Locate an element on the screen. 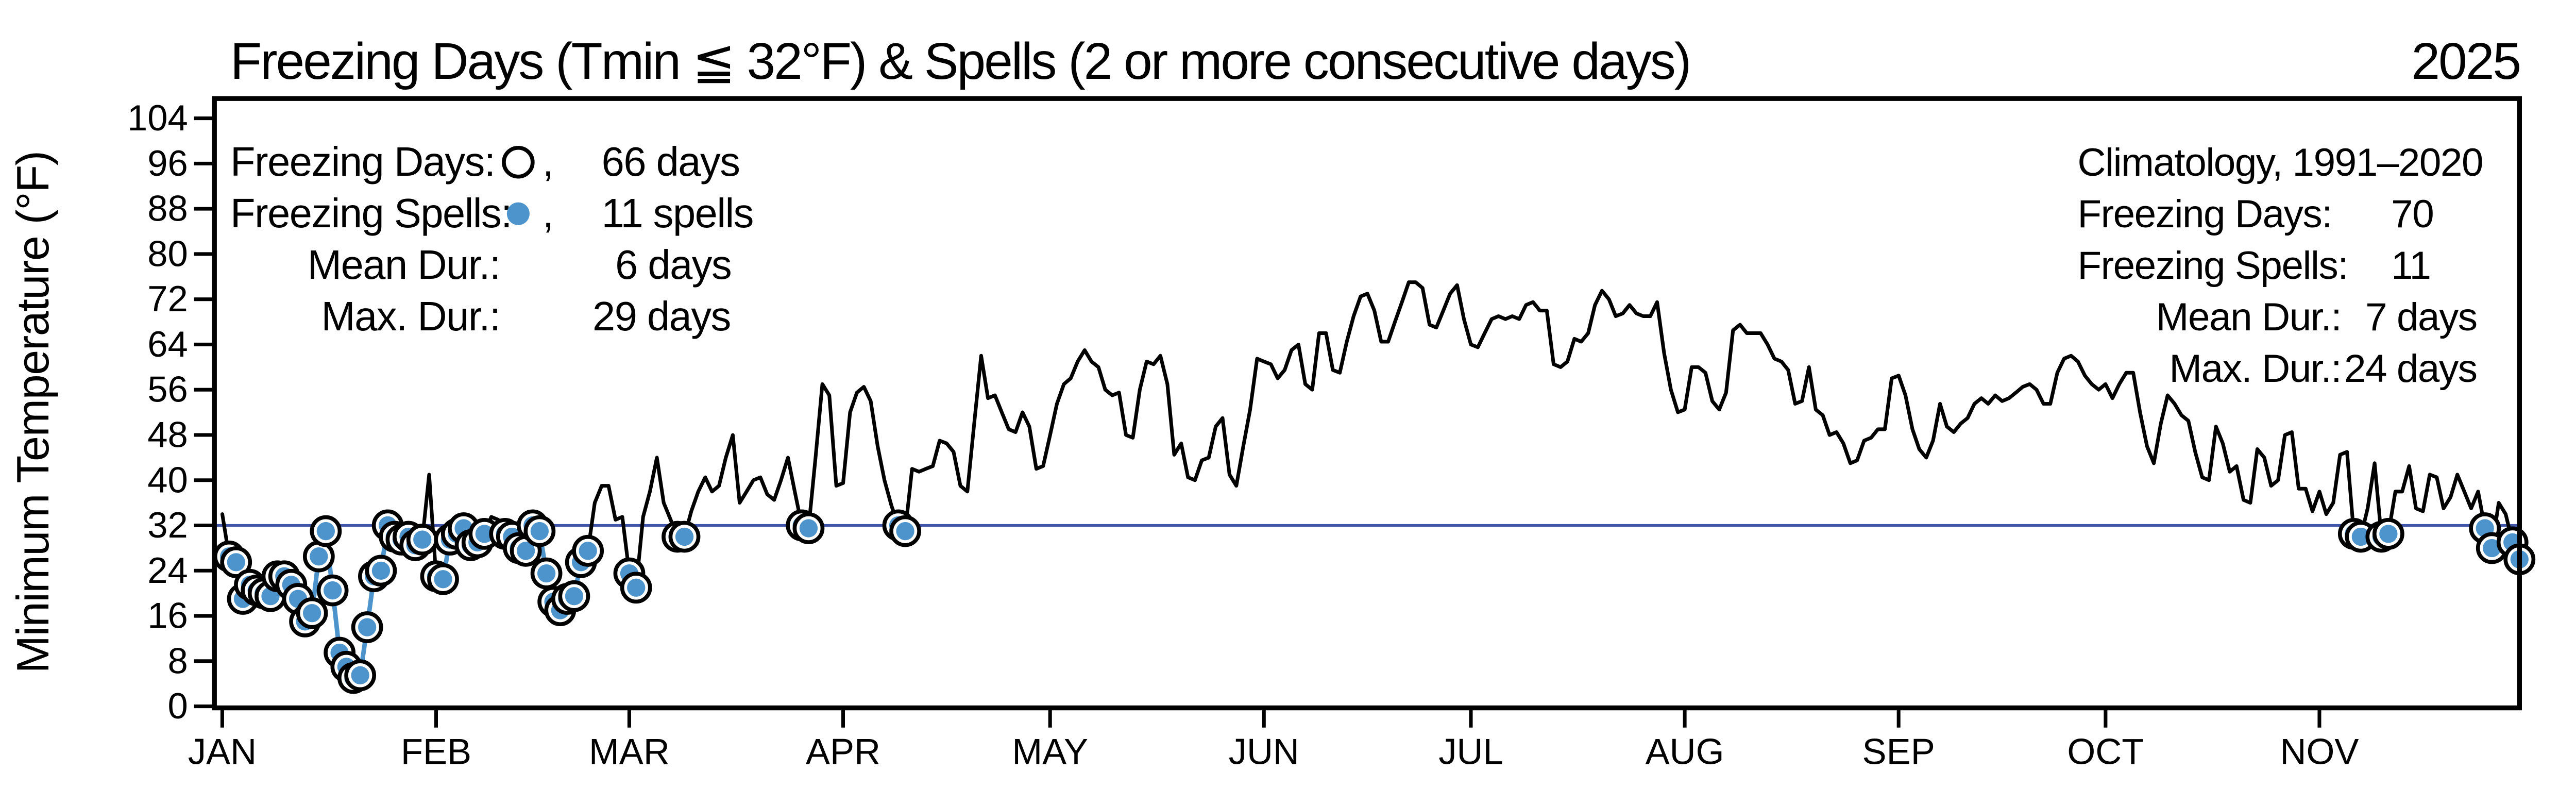 Image resolution: width=2576 pixels, height=805 pixels. y-tick-label: 16 is located at coordinates (167, 615).